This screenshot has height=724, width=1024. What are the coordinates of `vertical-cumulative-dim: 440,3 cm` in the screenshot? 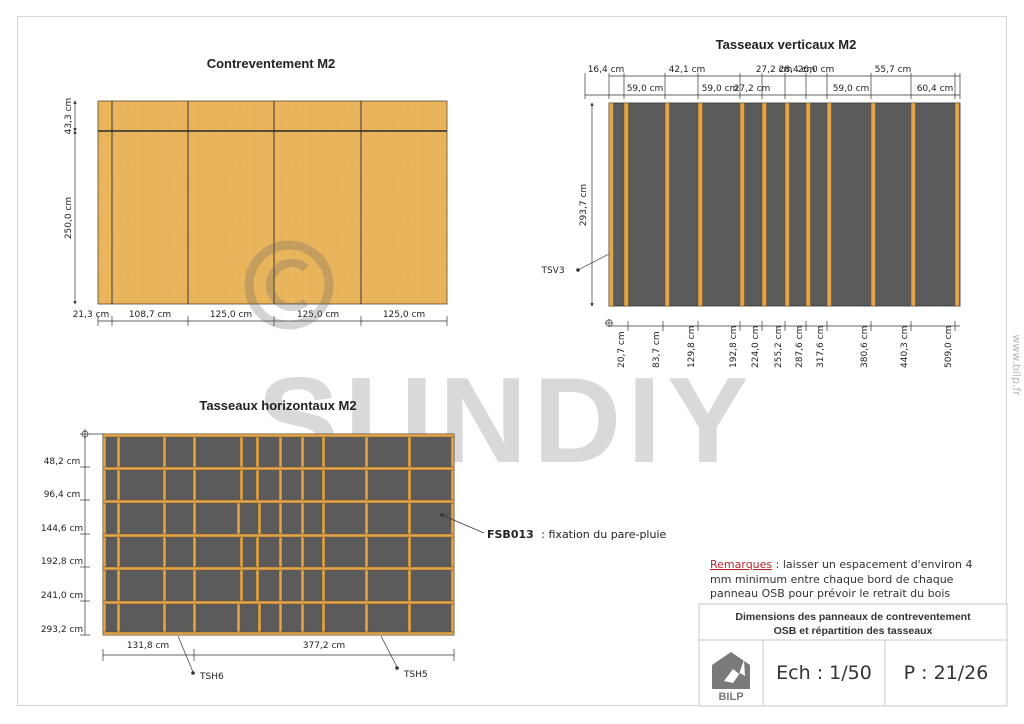 It's located at (905, 347).